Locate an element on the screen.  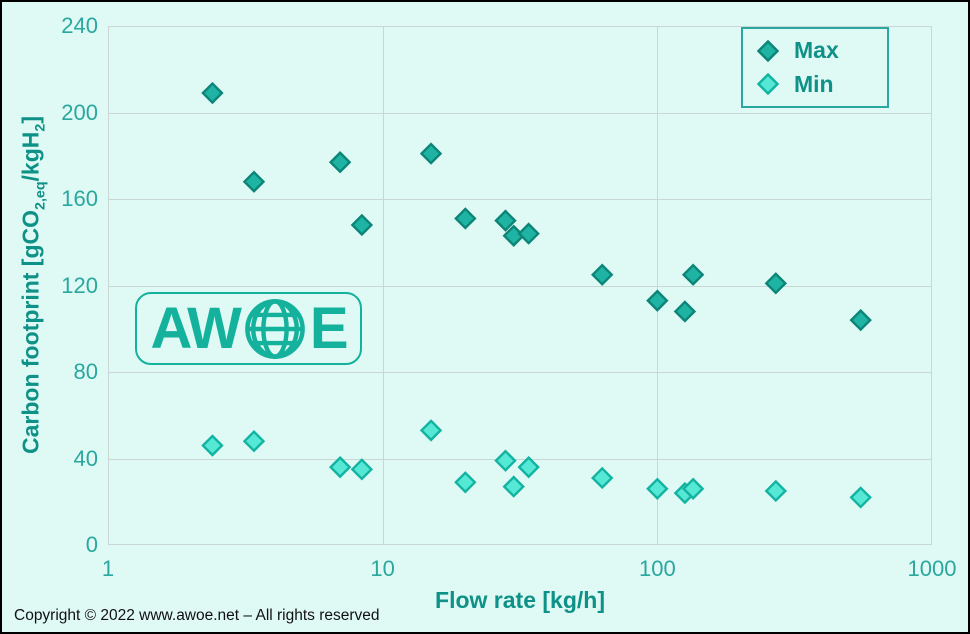
y-tick-label: 200 is located at coordinates (79, 112).